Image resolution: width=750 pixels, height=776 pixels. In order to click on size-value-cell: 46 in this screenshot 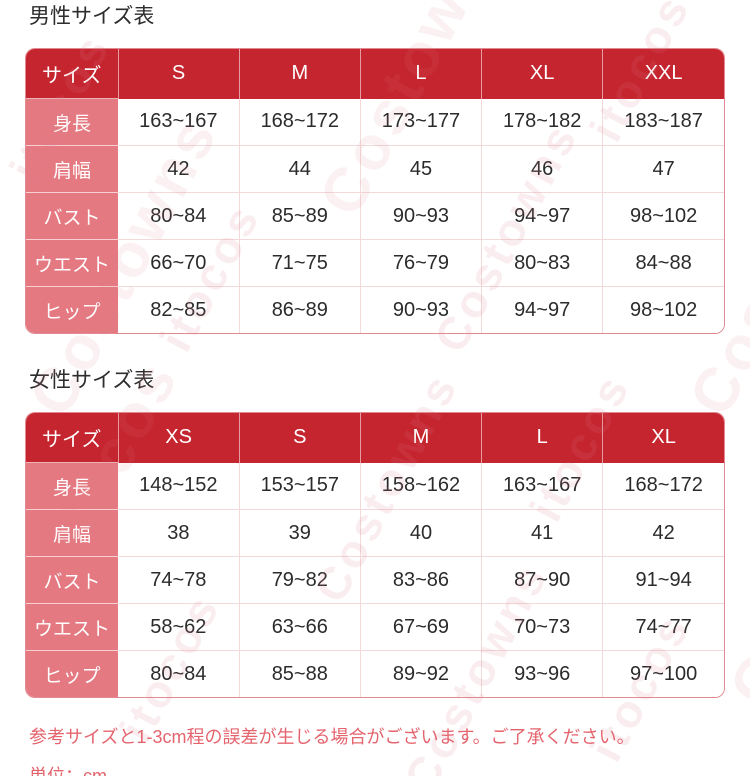, I will do `click(542, 169)`.